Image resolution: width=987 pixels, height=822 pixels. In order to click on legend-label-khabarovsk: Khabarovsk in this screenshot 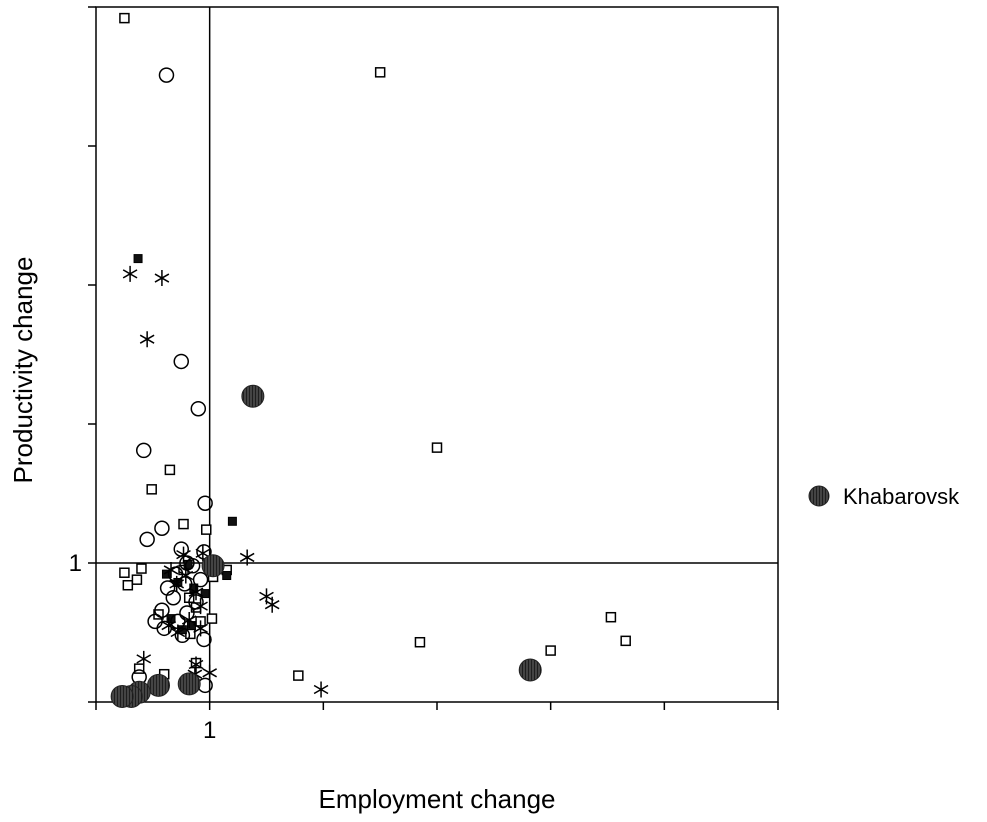, I will do `click(901, 496)`.